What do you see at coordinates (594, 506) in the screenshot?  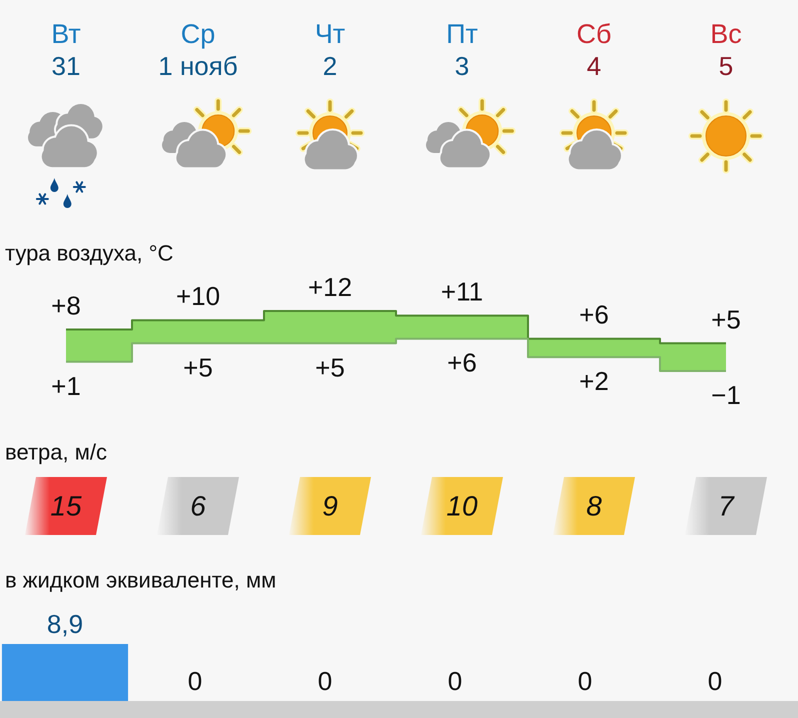 I see `data-label: 8` at bounding box center [594, 506].